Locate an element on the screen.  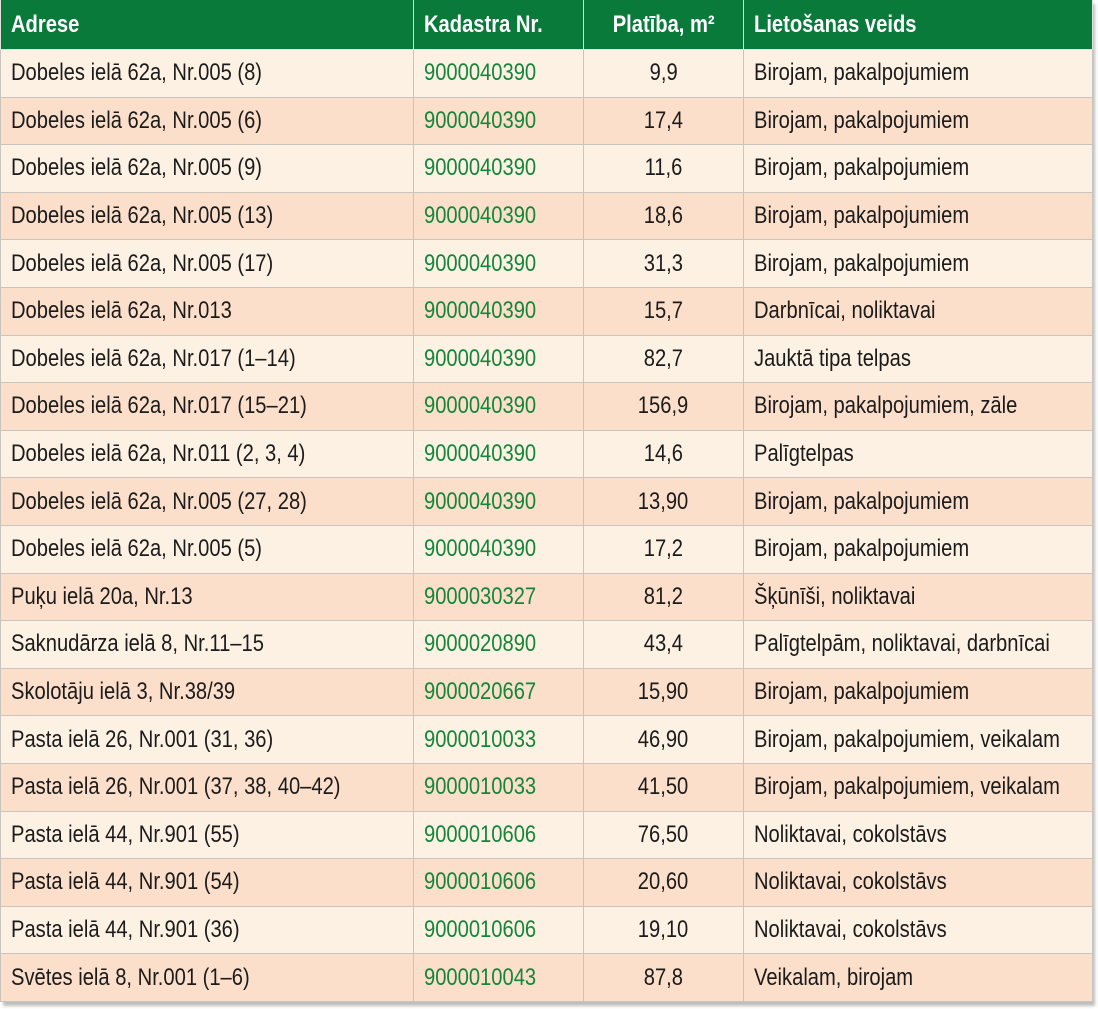
header-text: Platība, m² is located at coordinates (663, 24).